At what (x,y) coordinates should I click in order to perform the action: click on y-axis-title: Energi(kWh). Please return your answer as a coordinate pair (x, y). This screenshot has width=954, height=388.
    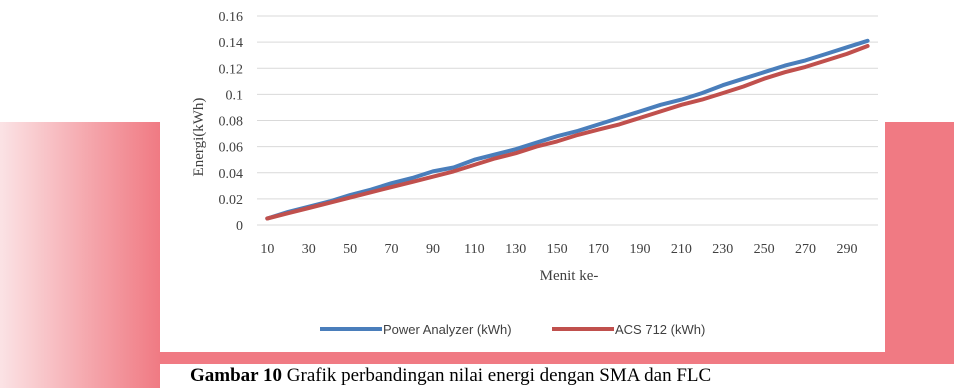
    Looking at the image, I should click on (199, 137).